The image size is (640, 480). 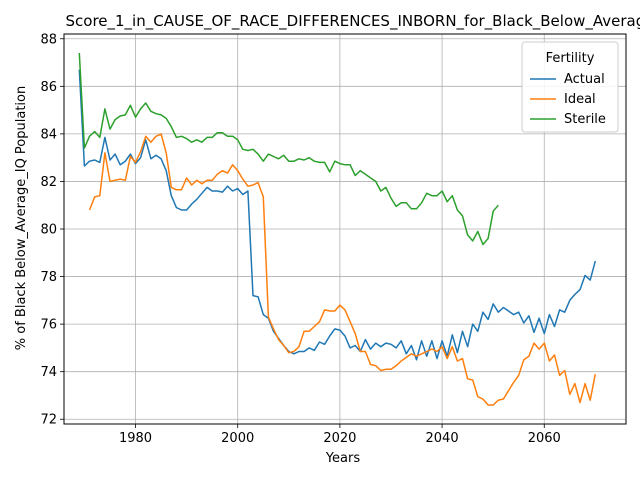 I want to click on y-tick-label: 72, so click(x=48, y=420).